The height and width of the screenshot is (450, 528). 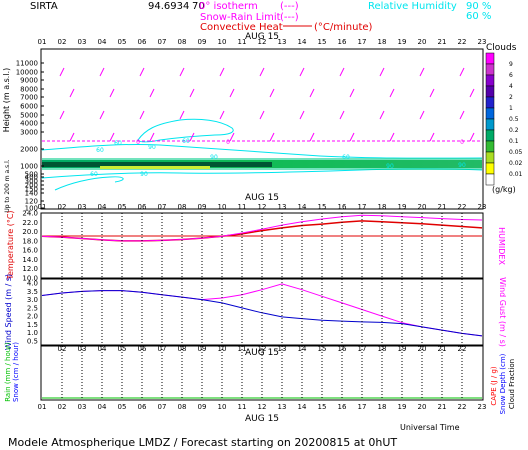 What do you see at coordinates (267, 104) in the screenshot?
I see `wind-barbs` at bounding box center [267, 104].